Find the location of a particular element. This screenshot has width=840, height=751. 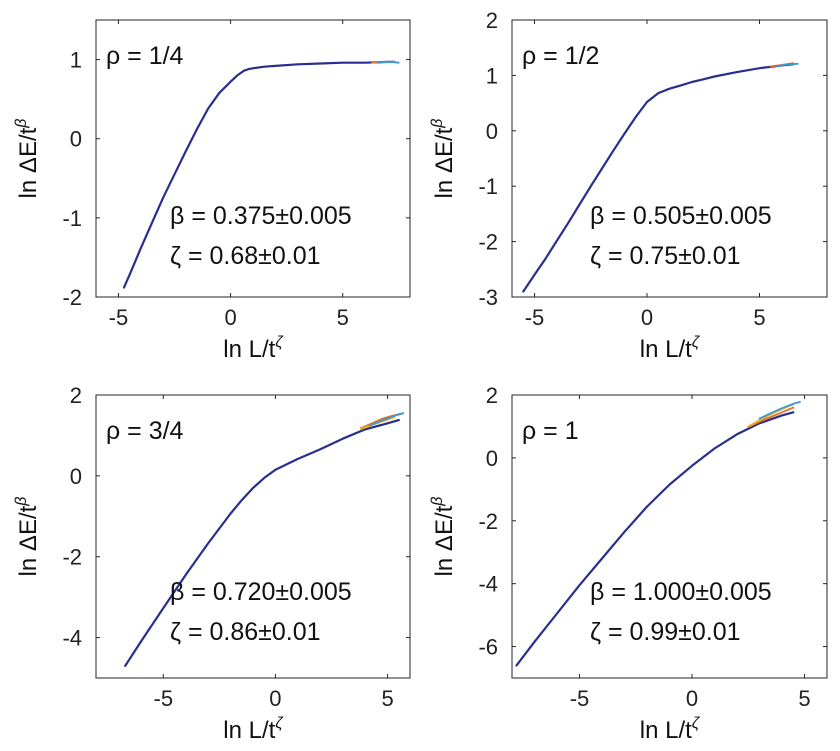

panel-annotation: ρ = 1/4 is located at coordinates (145, 56).